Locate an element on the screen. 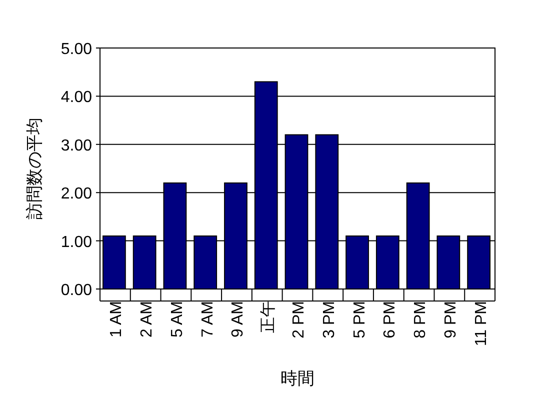 Image resolution: width=548 pixels, height=398 pixels. x-tick-label: 5 PM is located at coordinates (359, 319).